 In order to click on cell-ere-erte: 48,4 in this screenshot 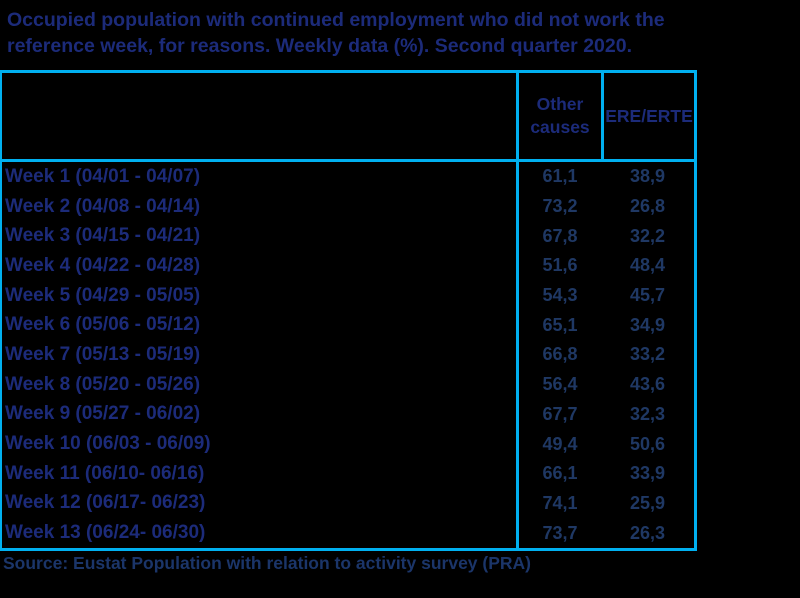, I will do `click(647, 265)`.